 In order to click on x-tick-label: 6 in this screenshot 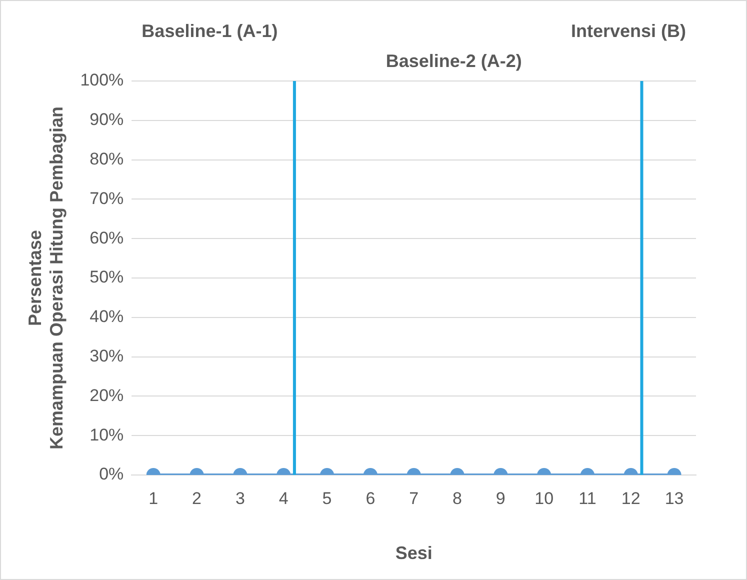, I will do `click(371, 498)`.